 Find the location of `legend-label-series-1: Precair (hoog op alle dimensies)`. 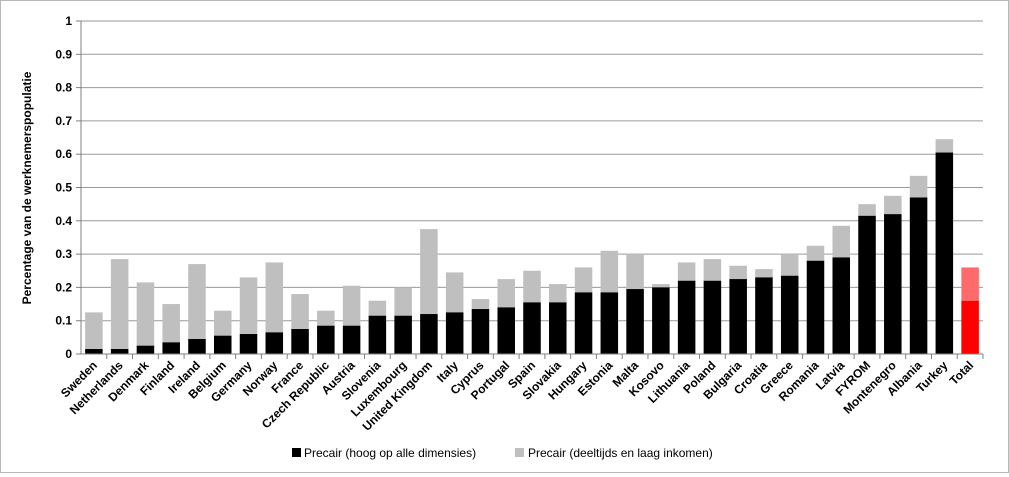

legend-label-series-1: Precair (hoog op alle dimensies) is located at coordinates (390, 453).